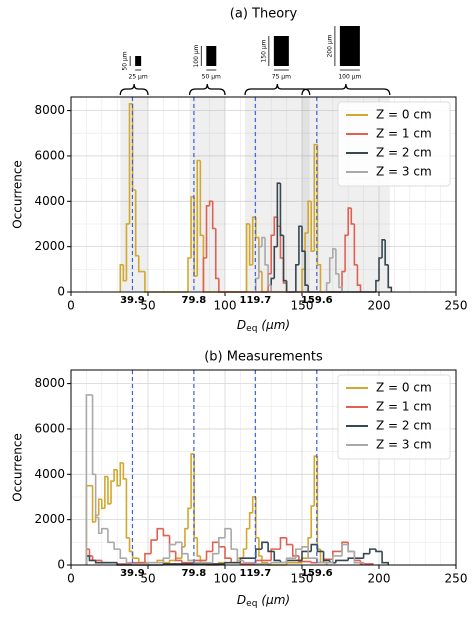 The image size is (474, 620). What do you see at coordinates (263, 357) in the screenshot?
I see `chart-title: (b) Measurements` at bounding box center [263, 357].